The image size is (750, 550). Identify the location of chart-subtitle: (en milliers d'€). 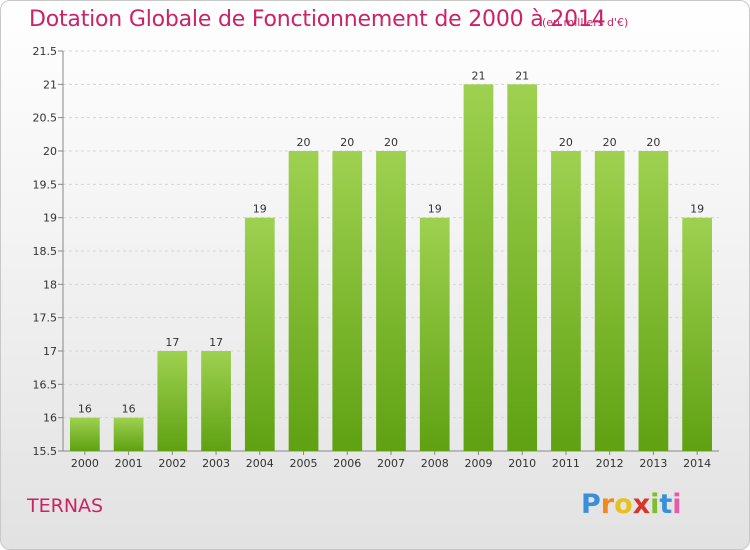
(585, 22).